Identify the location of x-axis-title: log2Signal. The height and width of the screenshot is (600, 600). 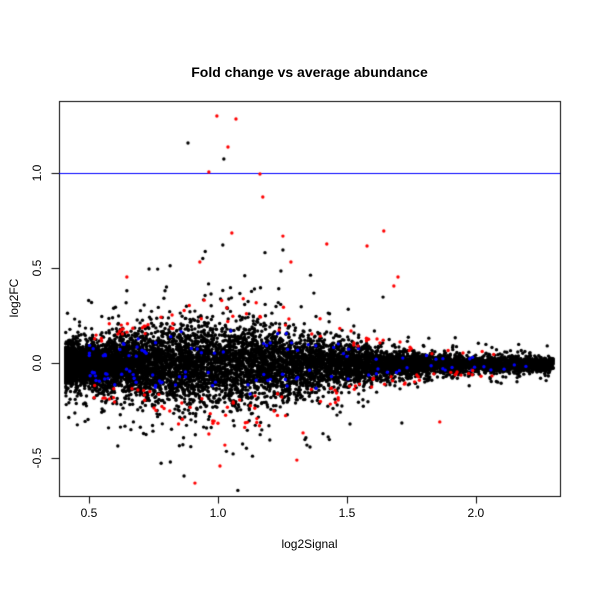
(309, 544).